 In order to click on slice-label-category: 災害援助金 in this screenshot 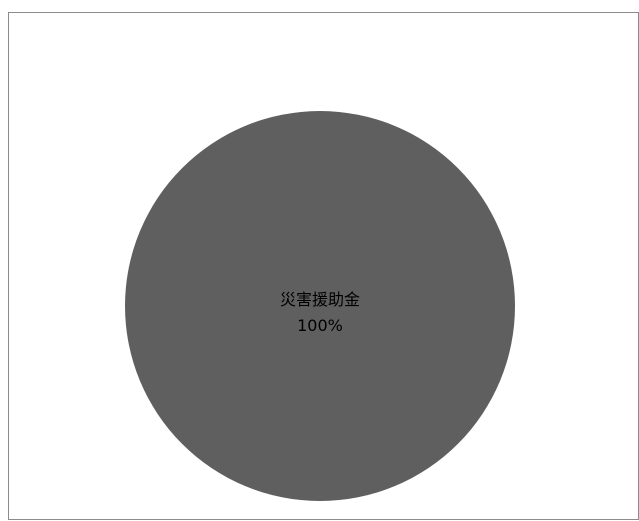, I will do `click(320, 299)`.